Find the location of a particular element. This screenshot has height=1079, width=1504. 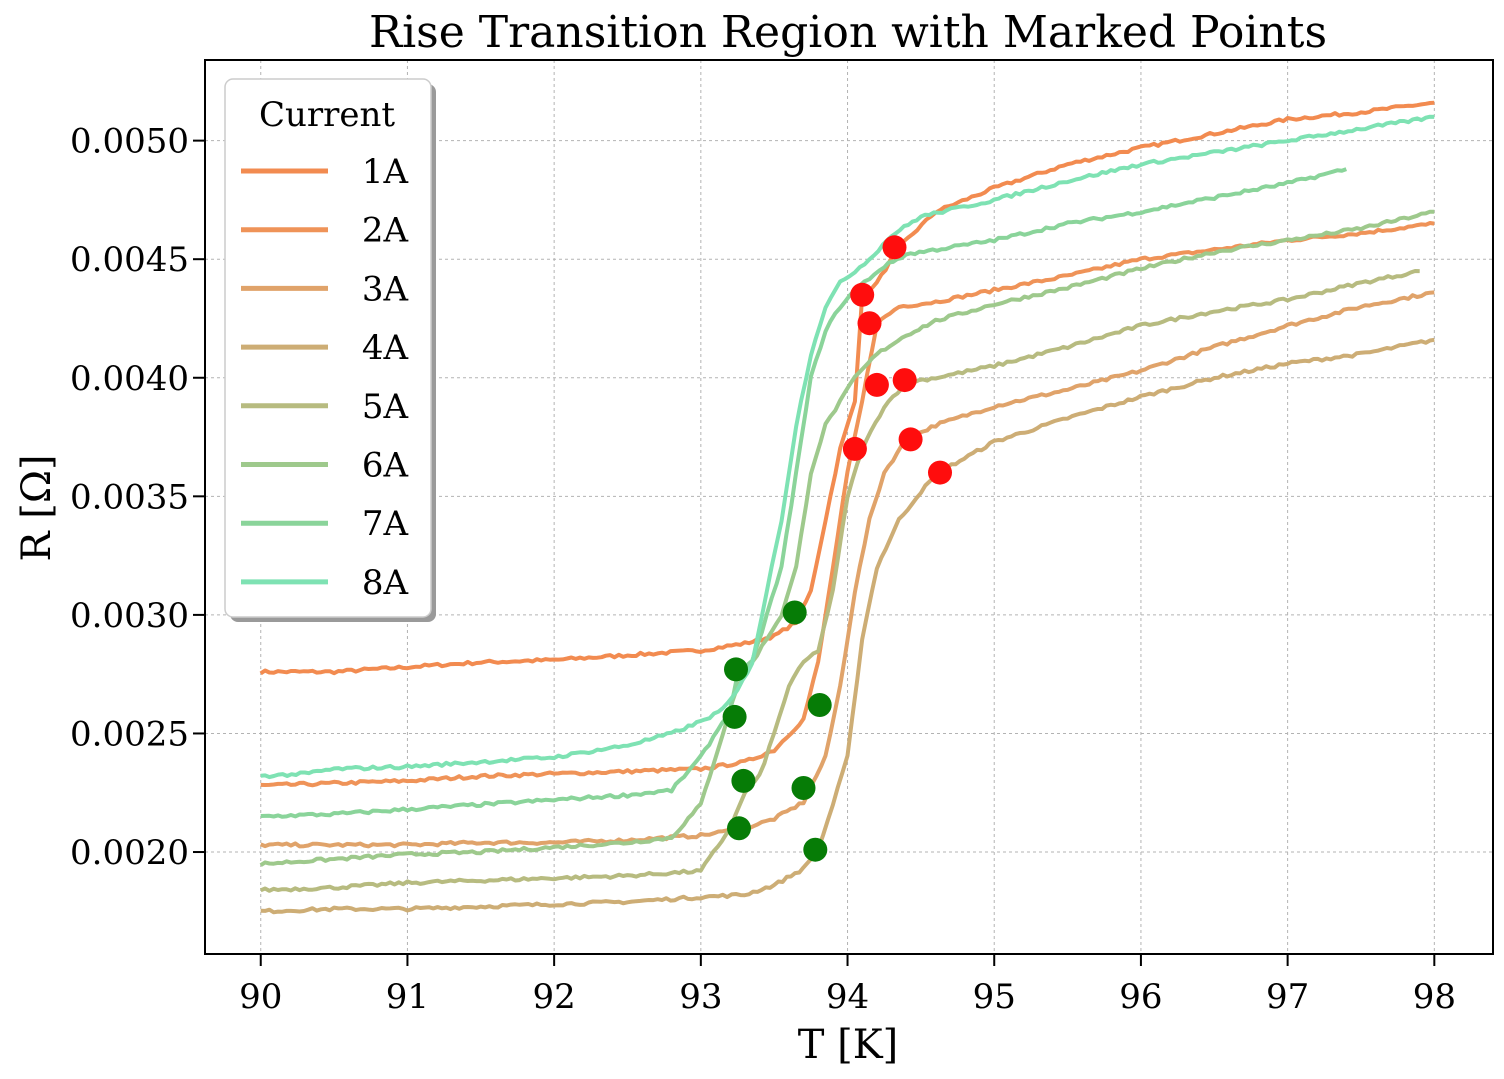

y-tick-label: 0.0020 is located at coordinates (129, 853).